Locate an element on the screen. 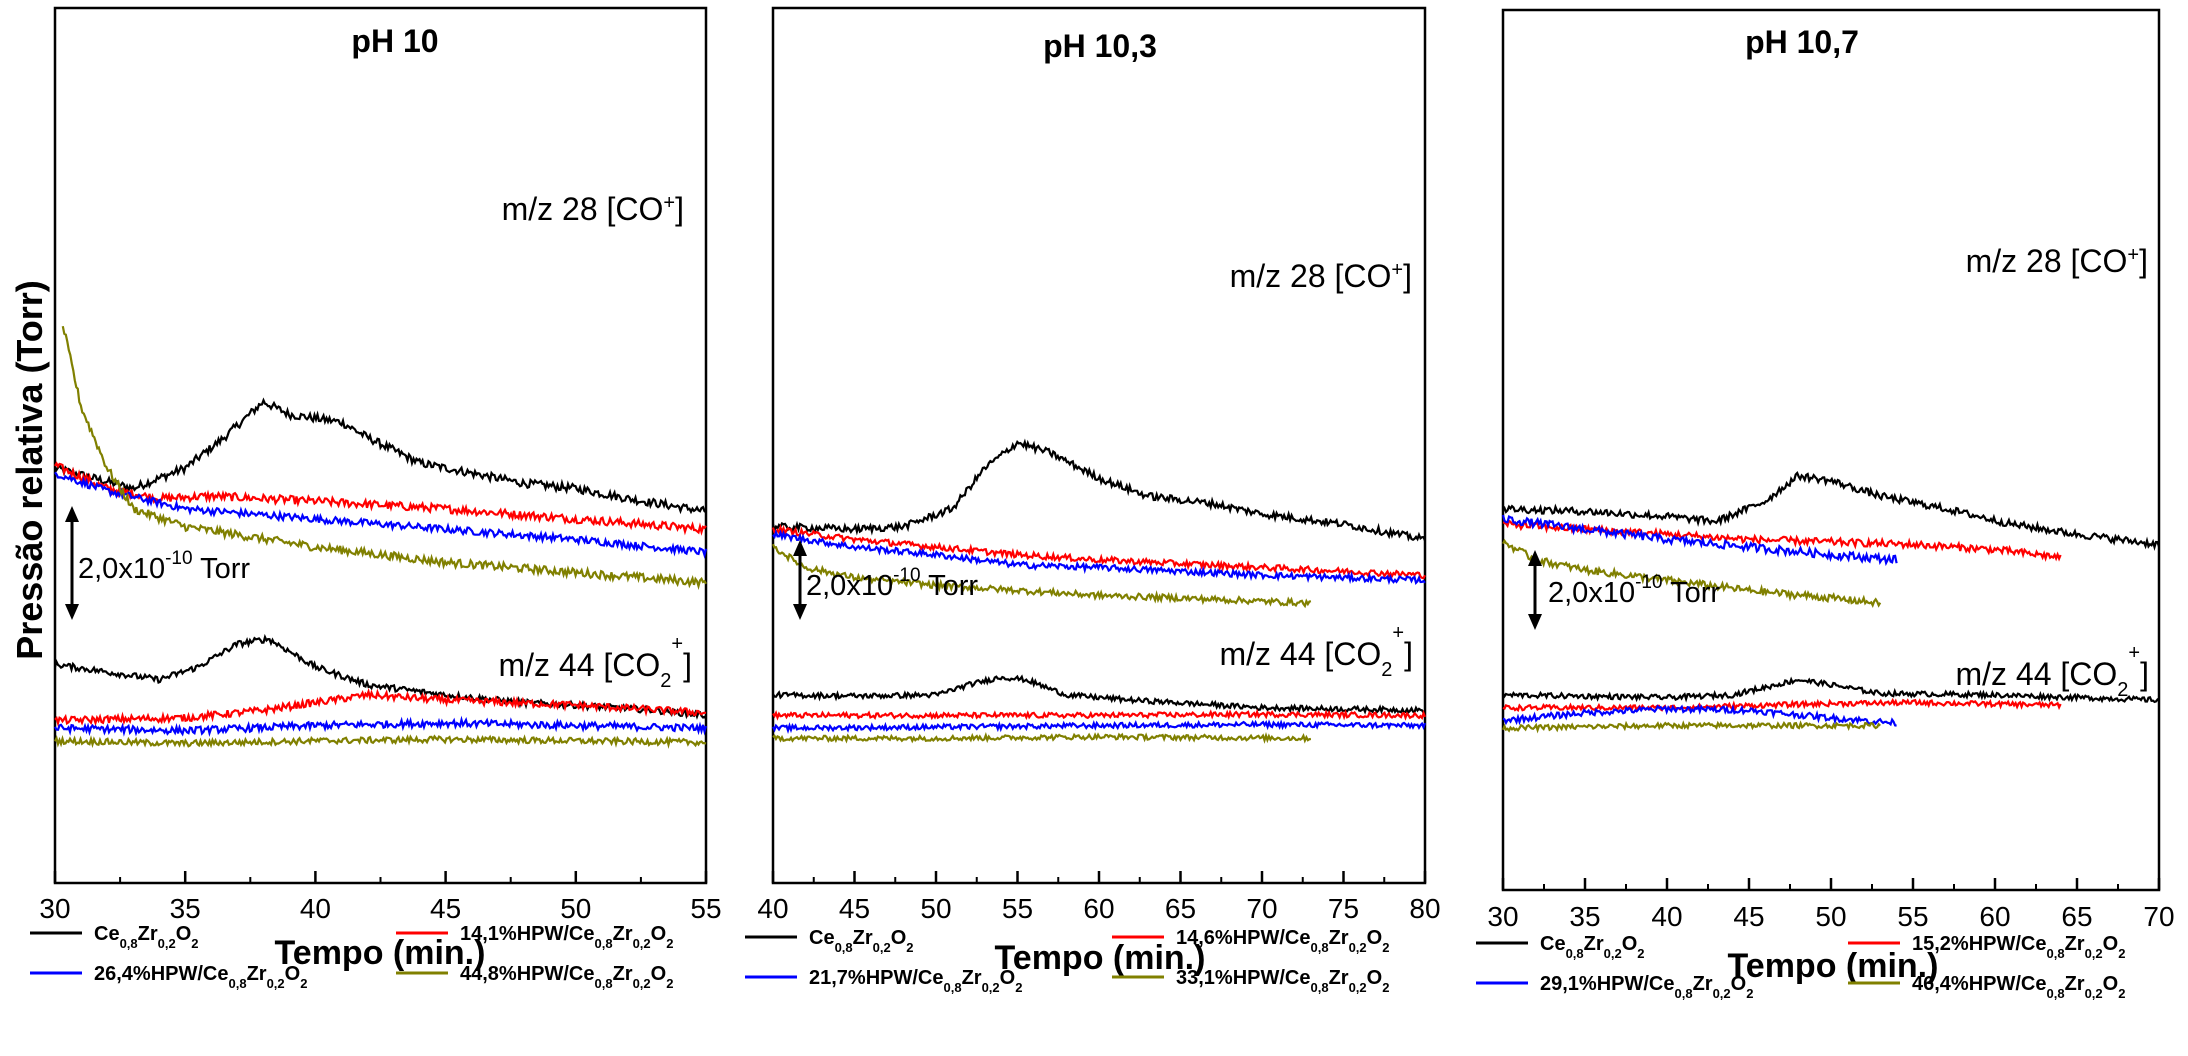 This screenshot has height=1056, width=2188. legend-item-3: 29,1%HPW/Ce0,8Zr0,2O2 is located at coordinates (1614, 987).